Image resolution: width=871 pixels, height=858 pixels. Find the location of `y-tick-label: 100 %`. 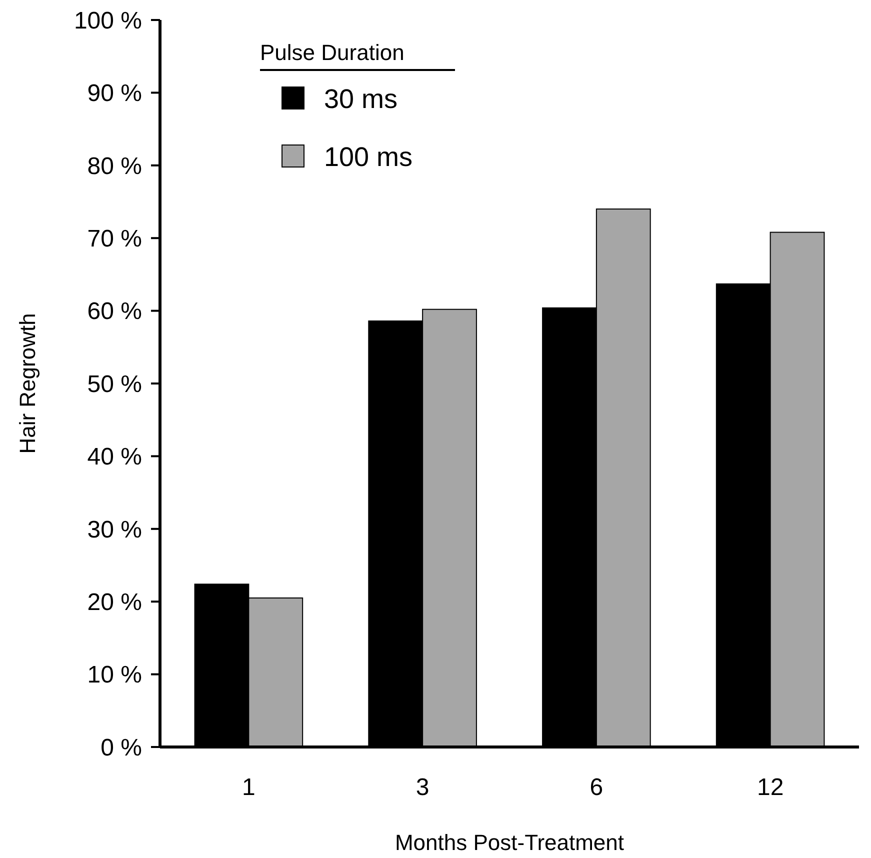

y-tick-label: 100 % is located at coordinates (108, 20).